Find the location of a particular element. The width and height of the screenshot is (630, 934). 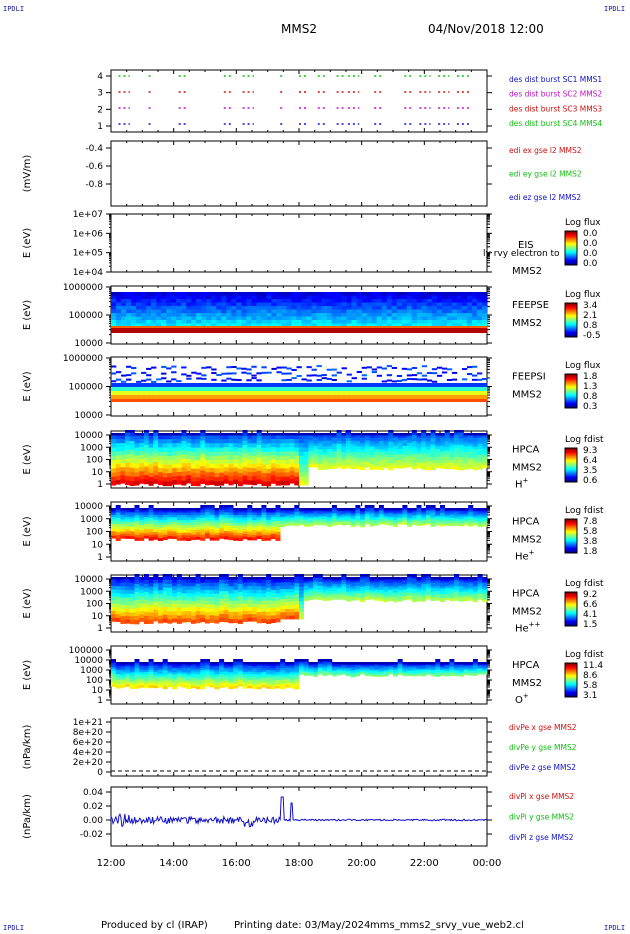

feeps-i-cbar-cell is located at coordinates (571, 404).